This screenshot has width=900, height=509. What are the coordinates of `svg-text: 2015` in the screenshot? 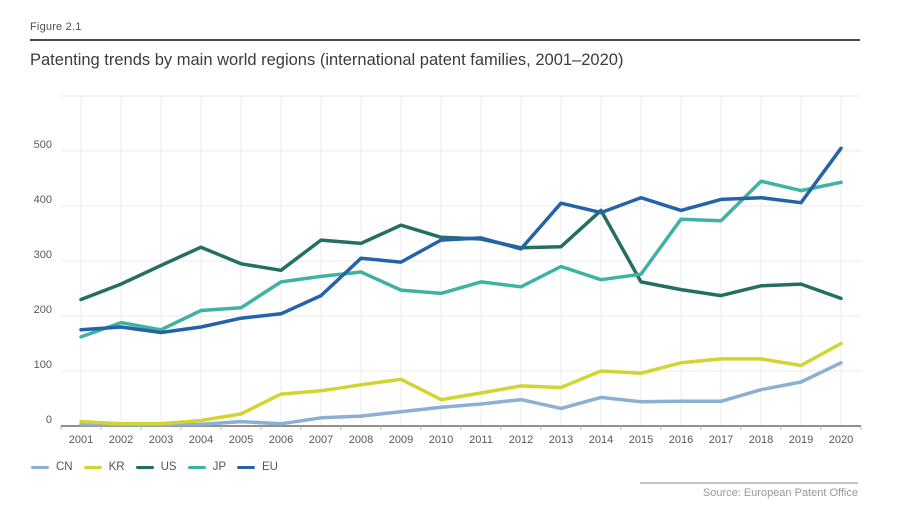 It's located at (641, 440).